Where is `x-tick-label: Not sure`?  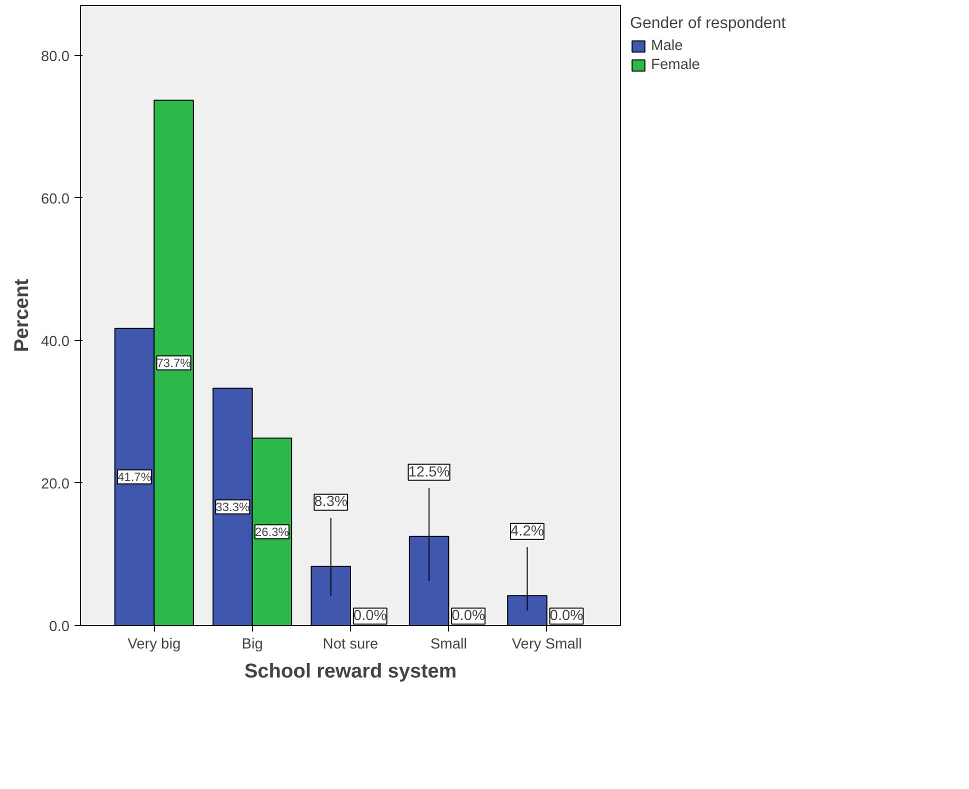
x-tick-label: Not sure is located at coordinates (350, 644).